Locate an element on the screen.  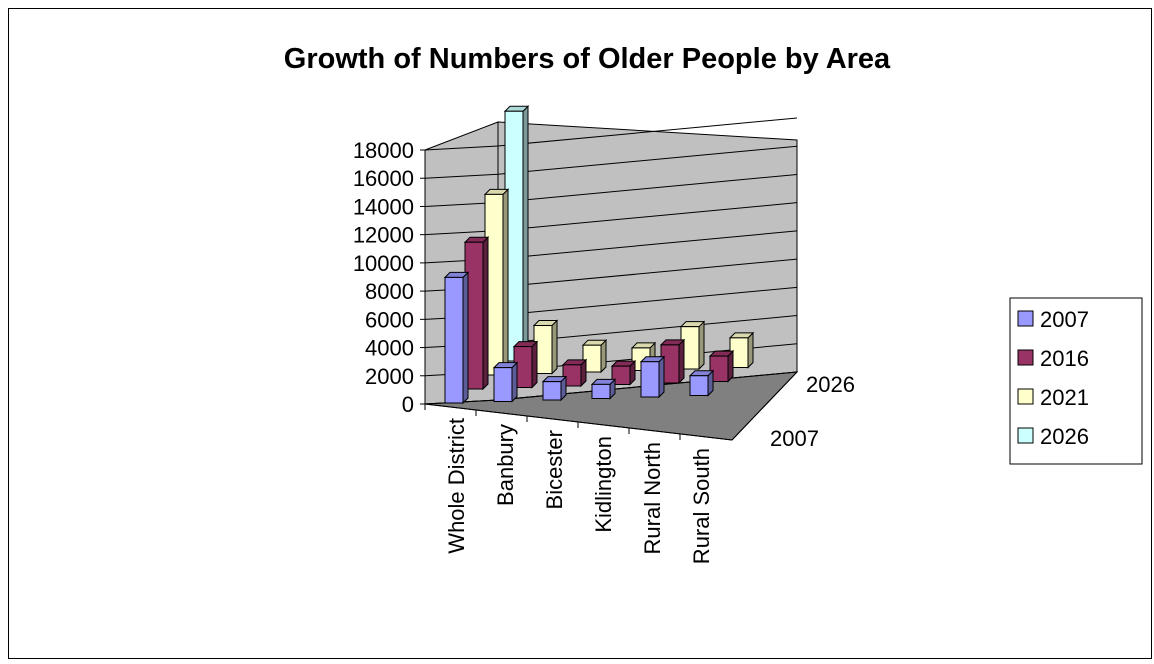
depth-axis-line is located at coordinates (764, 406).